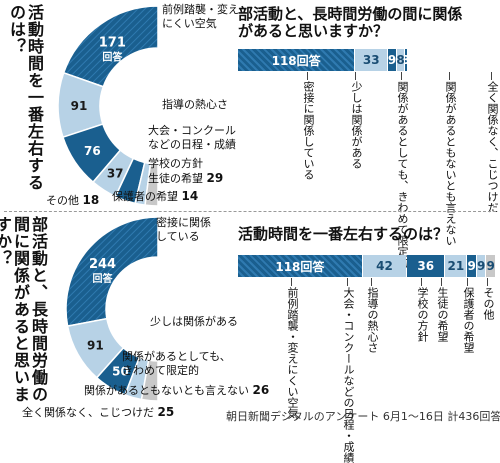  I want to click on footer-source: 朝日新聞デジタルのアンケート 6月1～16日 計436回答, so click(363, 416).